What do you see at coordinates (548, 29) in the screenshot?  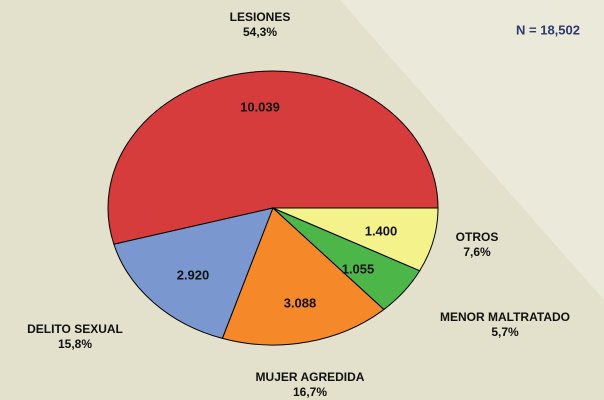 I see `sample-size: N = 18,502` at bounding box center [548, 29].